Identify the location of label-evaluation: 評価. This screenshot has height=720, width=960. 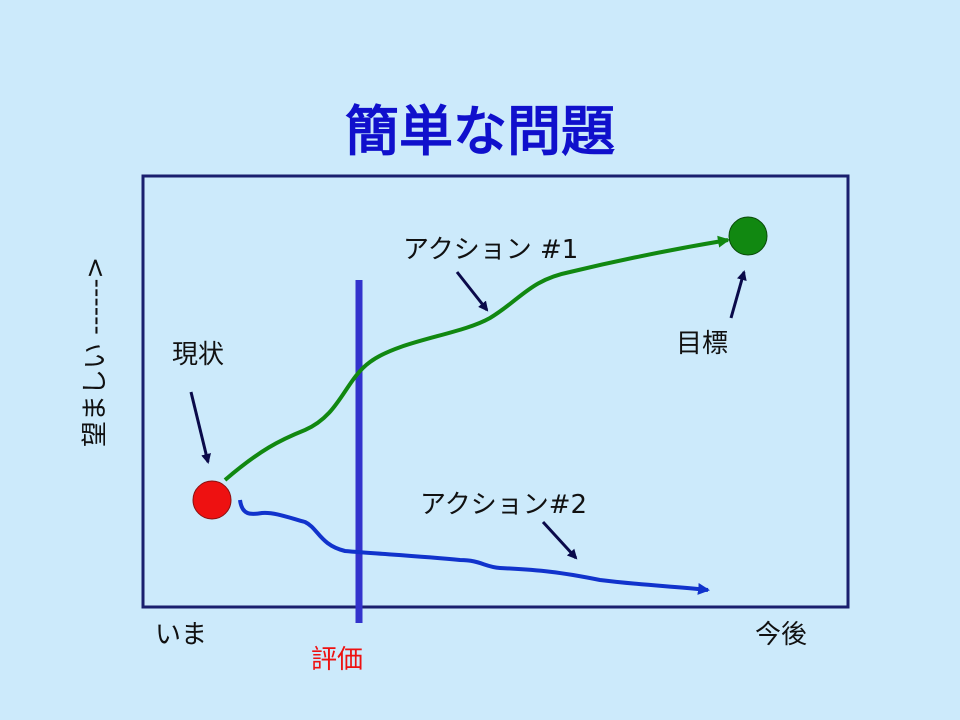
(337, 660).